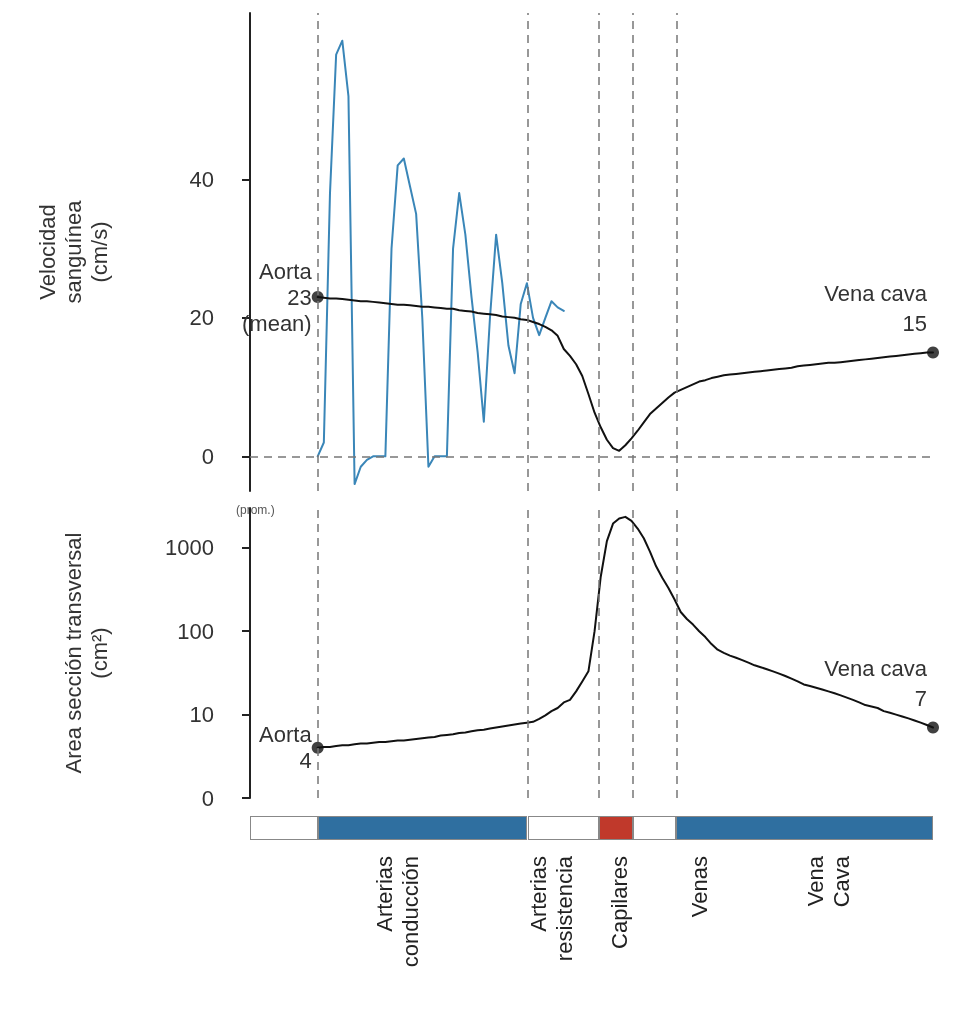 This screenshot has width=960, height=1023. Describe the element at coordinates (551, 908) in the screenshot. I see `x-tick-label: Arterias resistencia` at that location.